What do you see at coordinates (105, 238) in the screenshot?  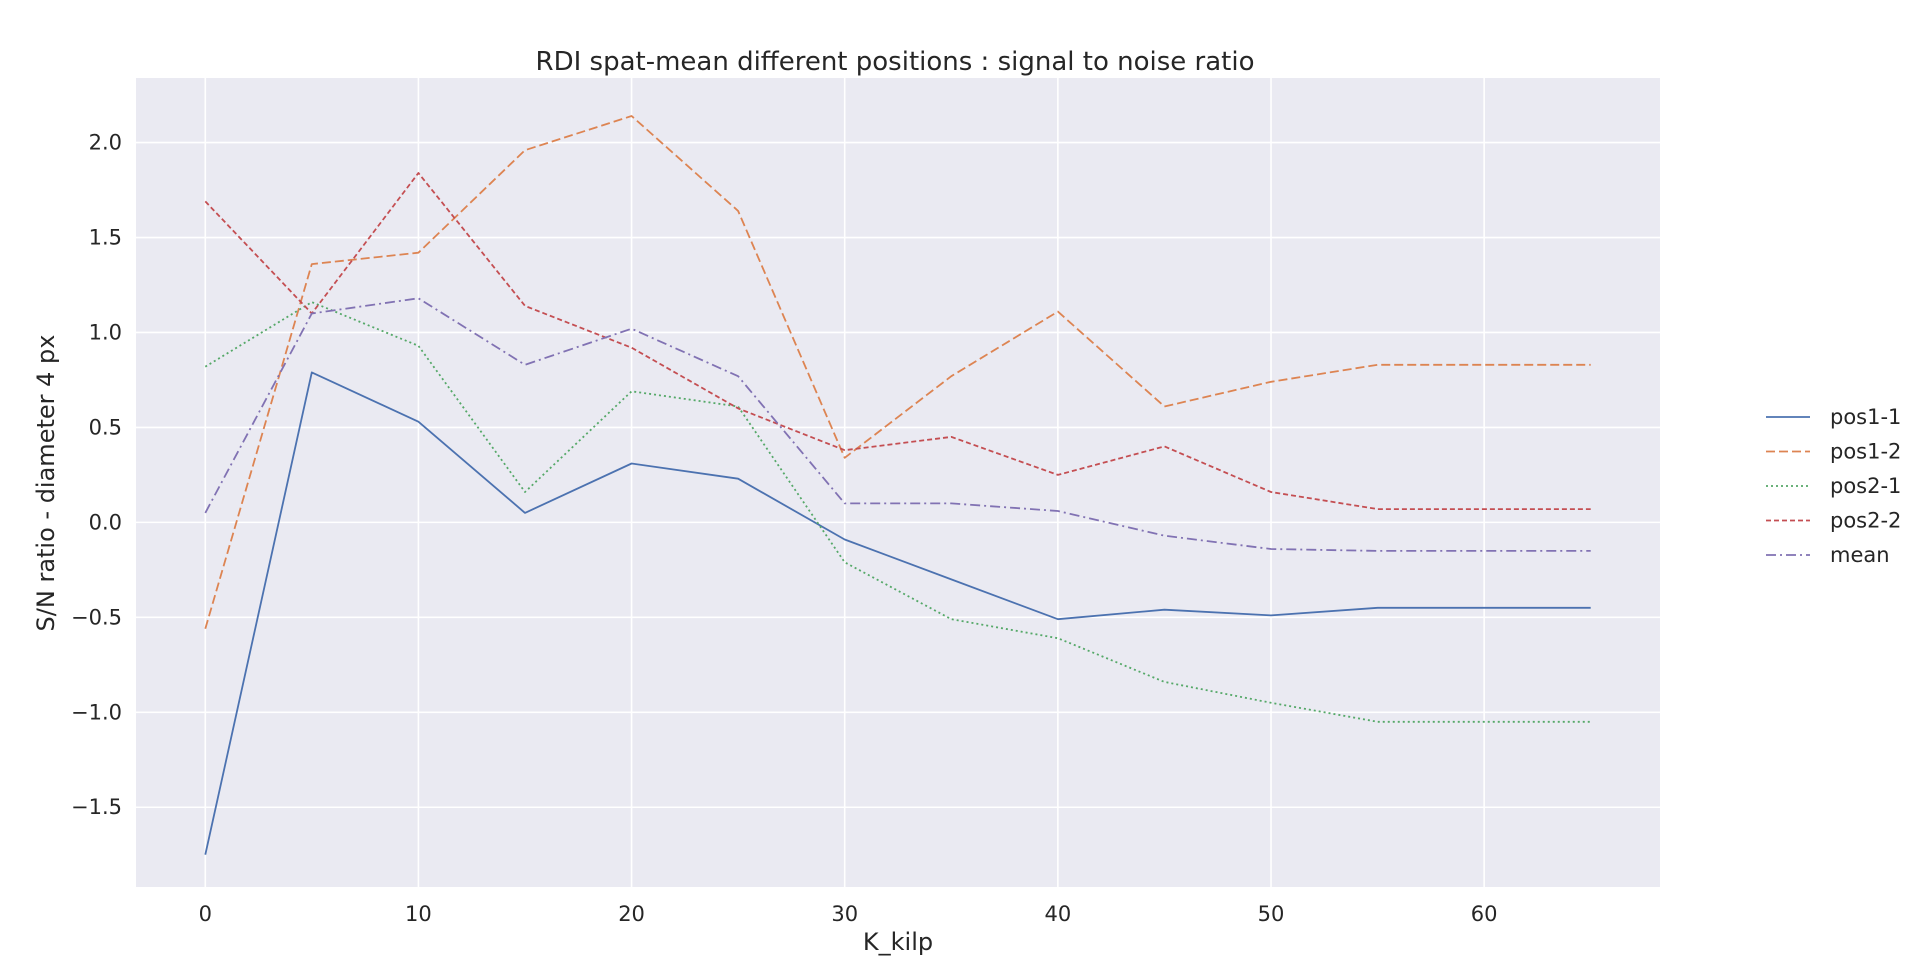 I see `y-tick-label: 1.5` at bounding box center [105, 238].